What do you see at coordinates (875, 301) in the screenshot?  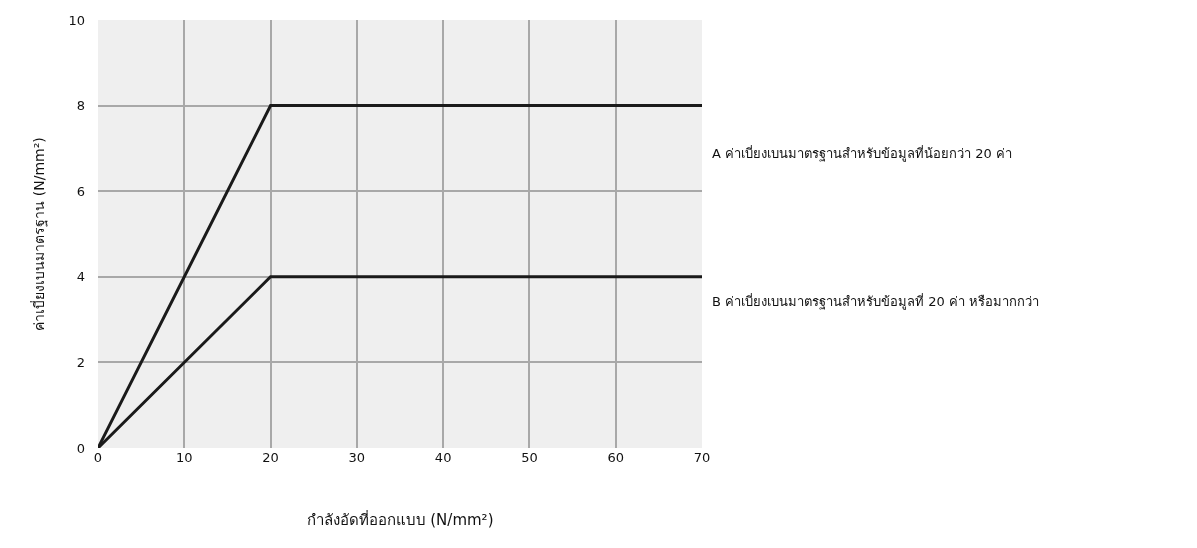 I see `series-label: B ค่าเบี่ยงเบนมาตรฐานสำหรับข้อมูลที่ 20 ค่า หรือมากกว่า` at bounding box center [875, 301].